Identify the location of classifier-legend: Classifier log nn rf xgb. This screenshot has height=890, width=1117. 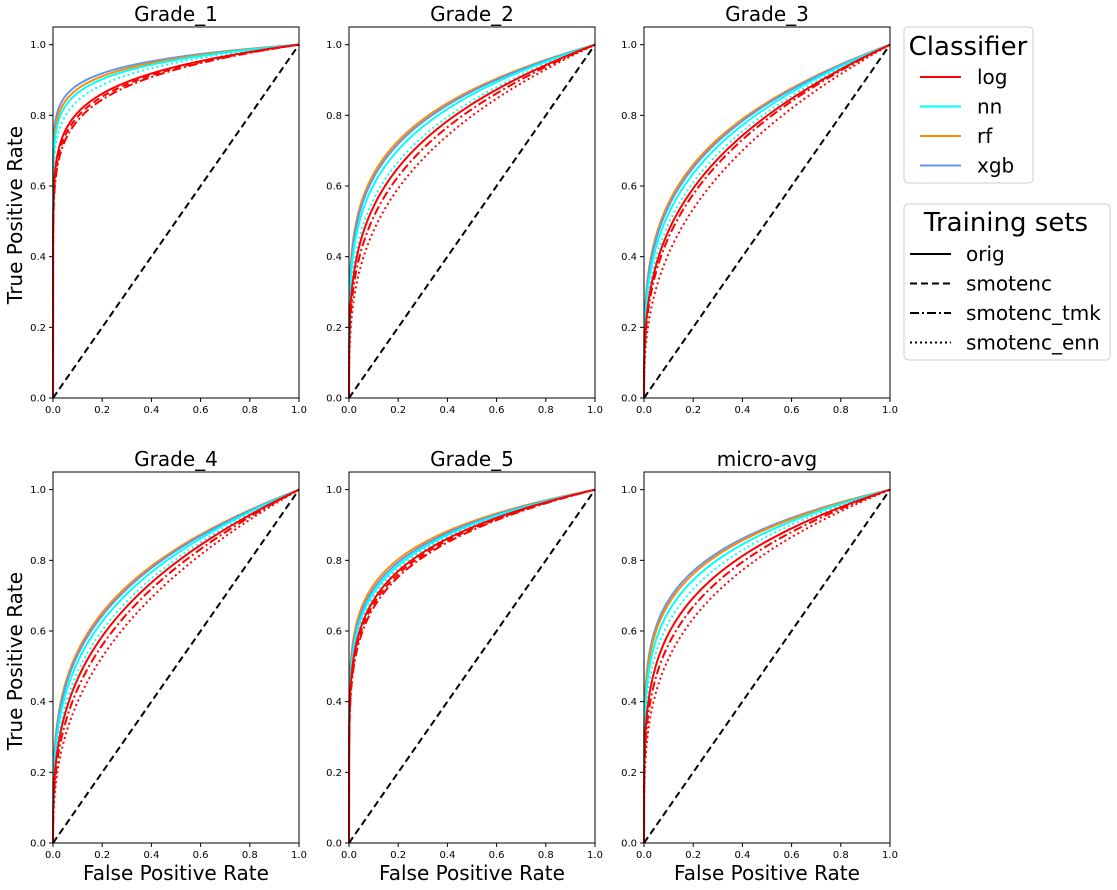
(968, 105).